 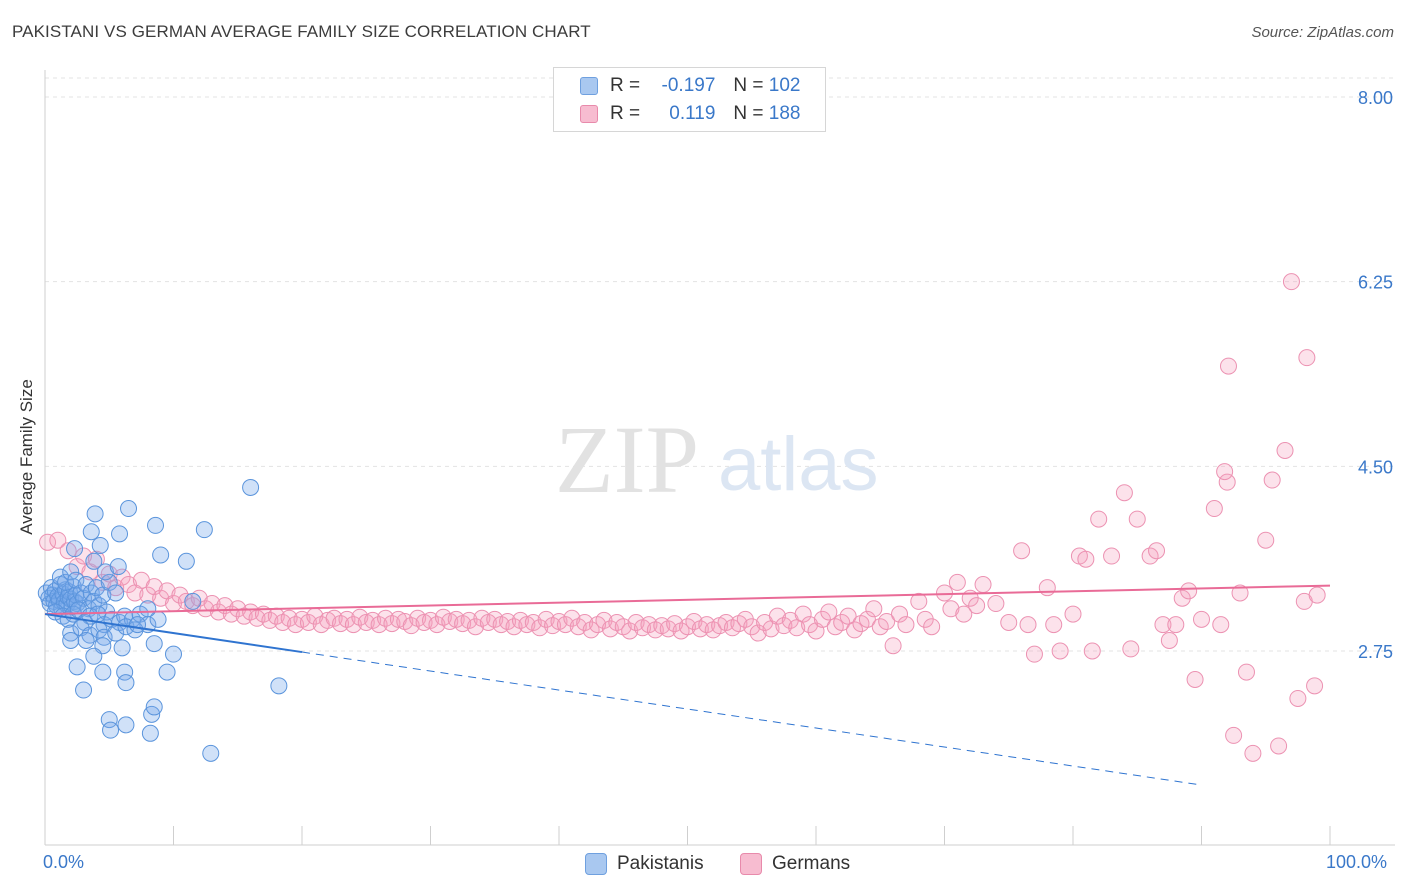 I want to click on legend-item-germans: Germans, so click(x=795, y=864).